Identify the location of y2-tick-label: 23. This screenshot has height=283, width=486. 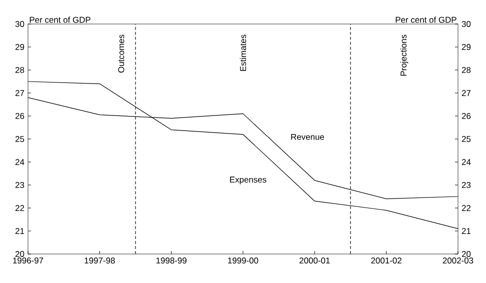
(466, 185).